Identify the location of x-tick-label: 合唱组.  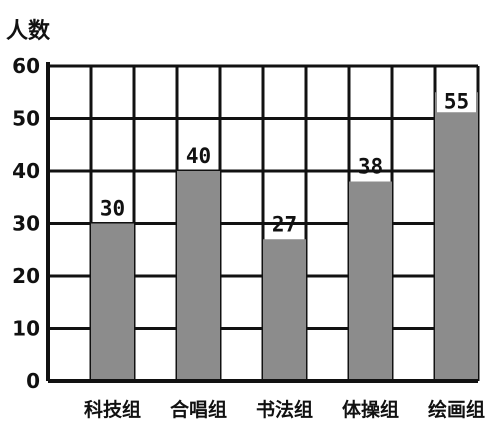
(198, 409).